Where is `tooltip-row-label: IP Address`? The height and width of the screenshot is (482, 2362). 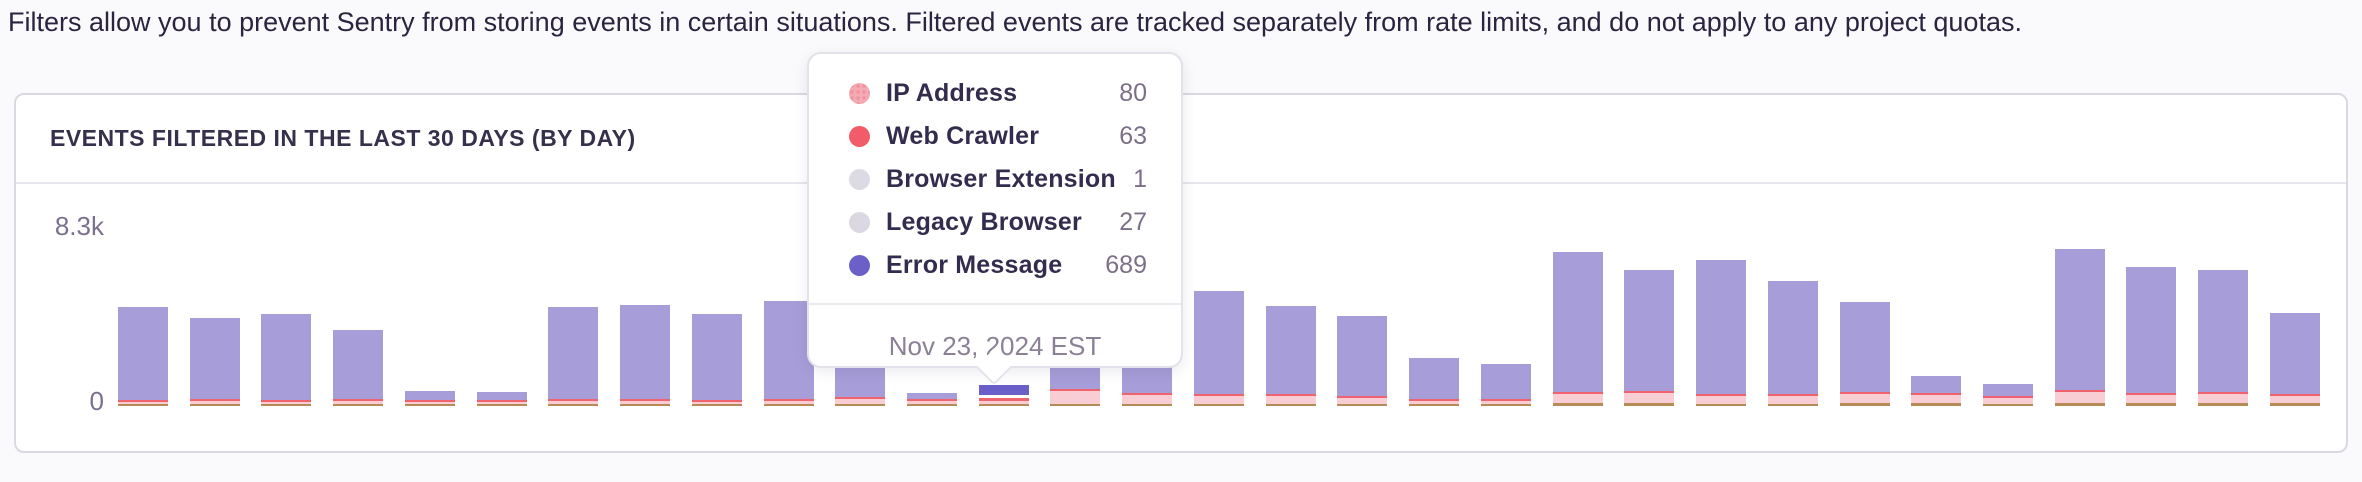 tooltip-row-label: IP Address is located at coordinates (952, 93).